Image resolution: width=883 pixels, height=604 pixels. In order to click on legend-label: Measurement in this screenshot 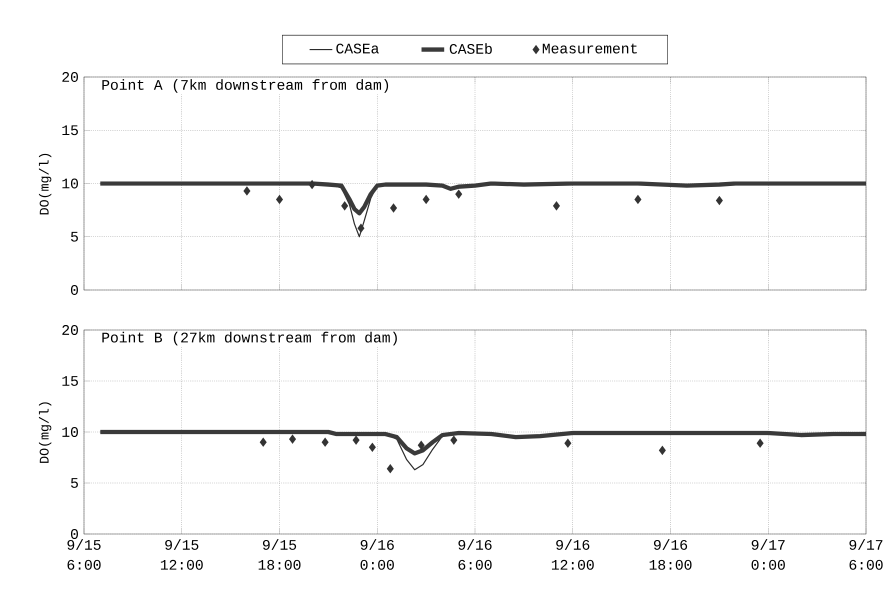, I will do `click(589, 49)`.